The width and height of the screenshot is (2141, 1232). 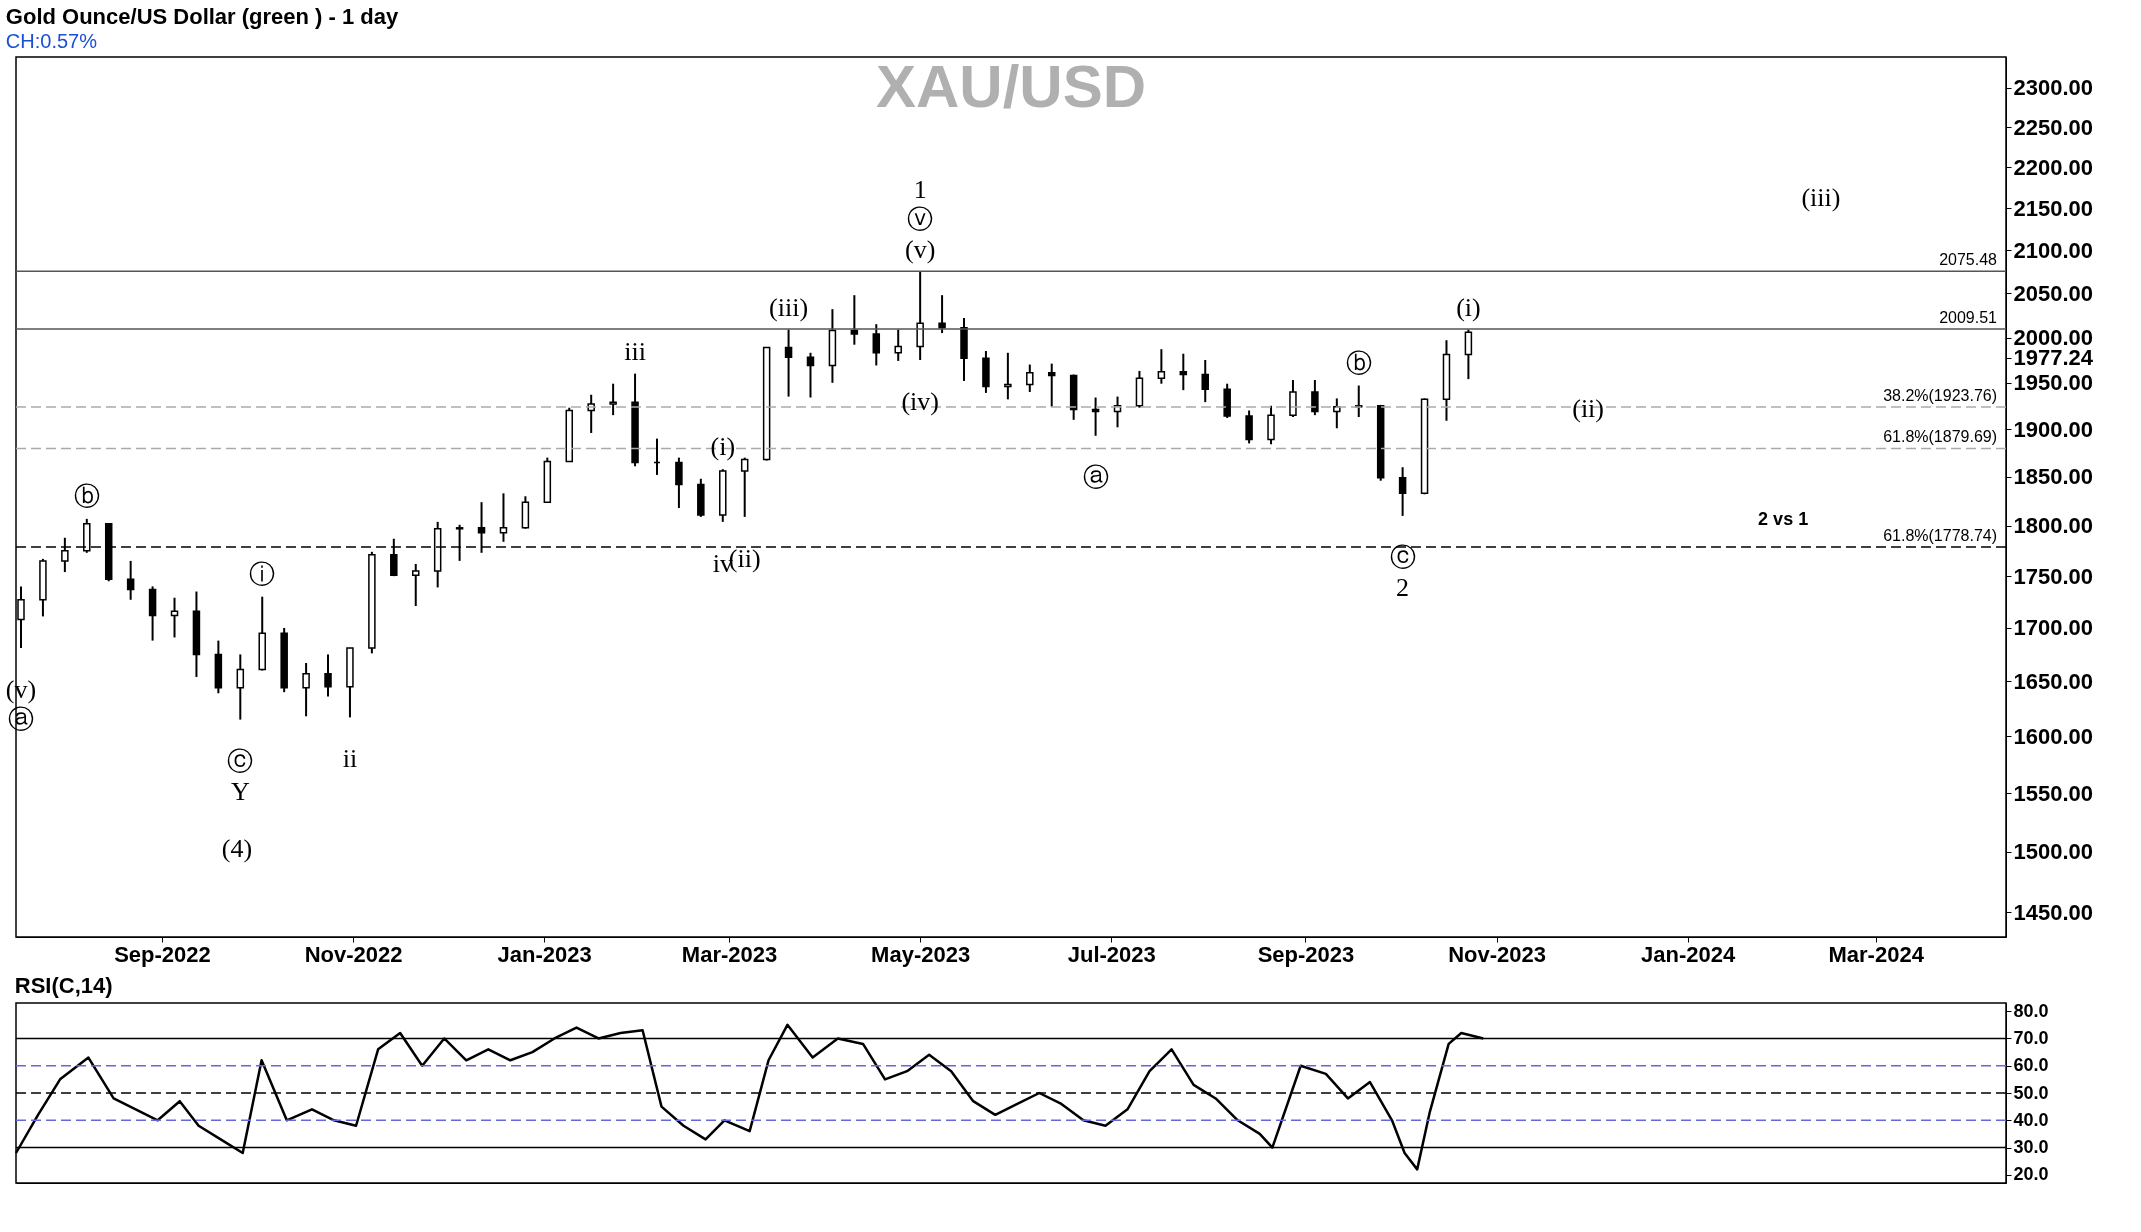 I want to click on annotation: (4), so click(x=237, y=848).